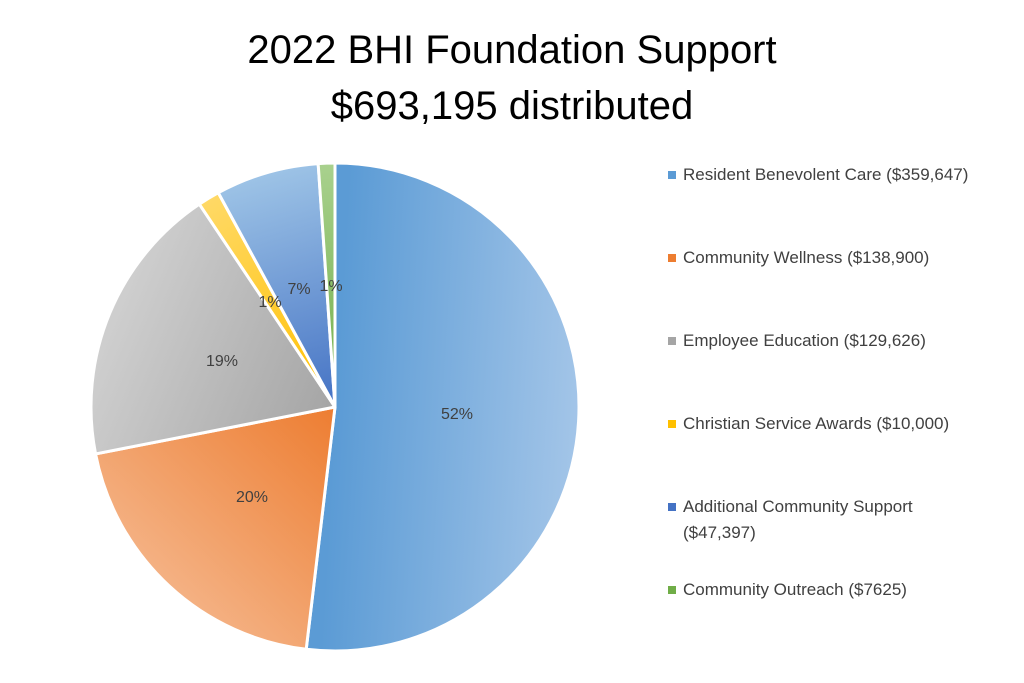 The image size is (1024, 683). I want to click on legend-item-resident-benevolent-care: Resident Benevolent Care ($359,647), so click(838, 175).